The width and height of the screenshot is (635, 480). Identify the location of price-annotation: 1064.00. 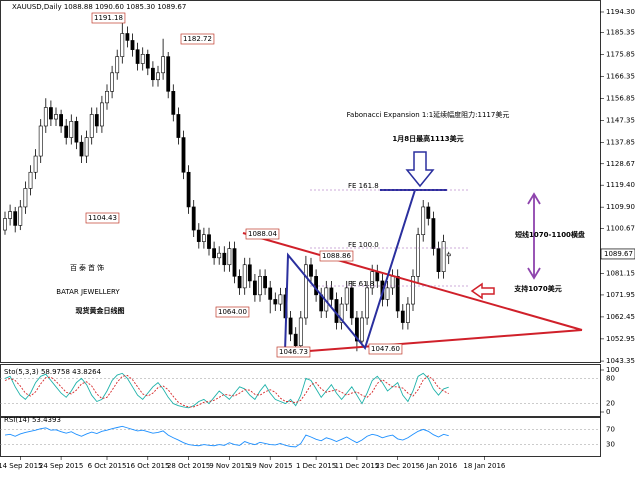
(232, 312).